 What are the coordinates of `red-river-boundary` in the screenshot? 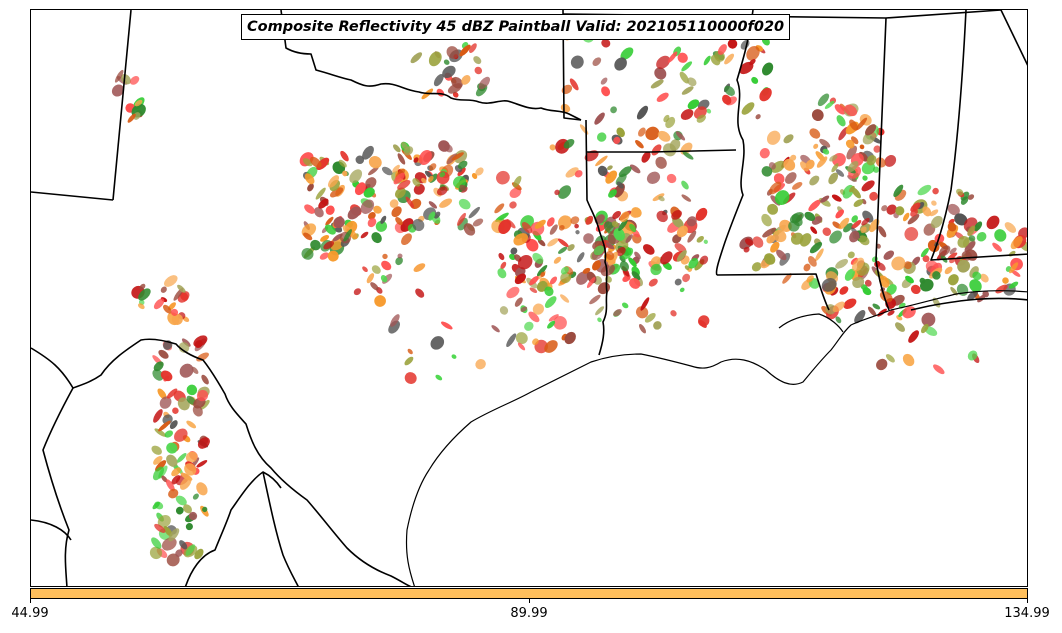 It's located at (431, 65).